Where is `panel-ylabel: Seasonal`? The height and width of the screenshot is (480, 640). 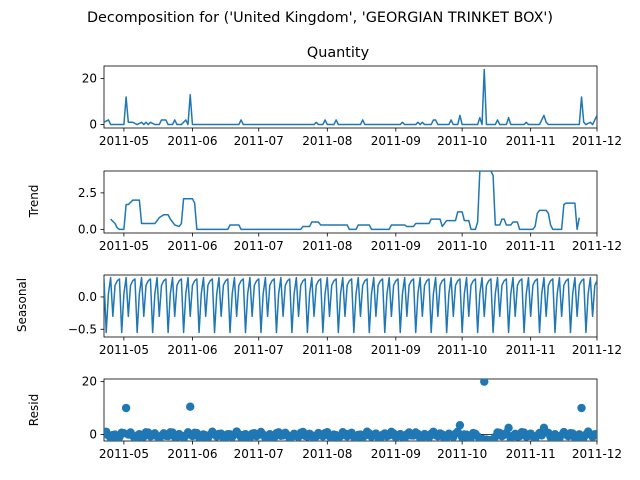 panel-ylabel: Seasonal is located at coordinates (22, 305).